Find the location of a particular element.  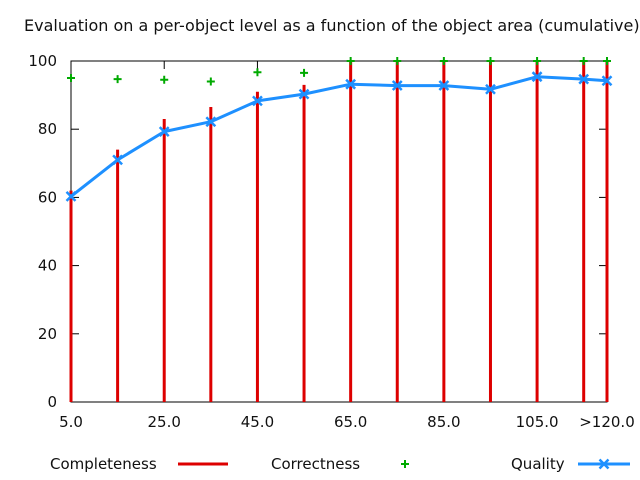

legend-label-completeness: Completeness is located at coordinates (103, 464).